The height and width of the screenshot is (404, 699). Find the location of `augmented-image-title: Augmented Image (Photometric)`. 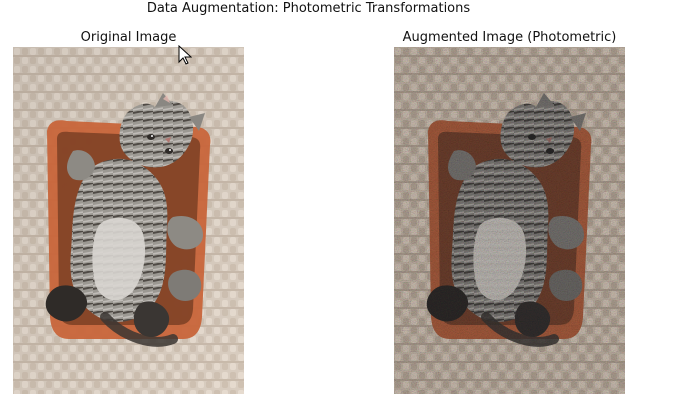

augmented-image-title: Augmented Image (Photometric) is located at coordinates (509, 37).